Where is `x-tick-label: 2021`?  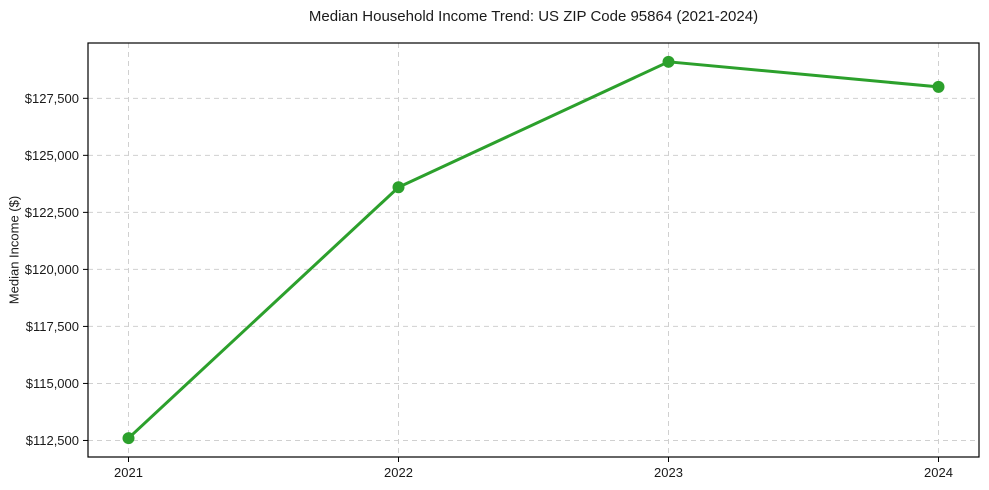 x-tick-label: 2021 is located at coordinates (128, 472).